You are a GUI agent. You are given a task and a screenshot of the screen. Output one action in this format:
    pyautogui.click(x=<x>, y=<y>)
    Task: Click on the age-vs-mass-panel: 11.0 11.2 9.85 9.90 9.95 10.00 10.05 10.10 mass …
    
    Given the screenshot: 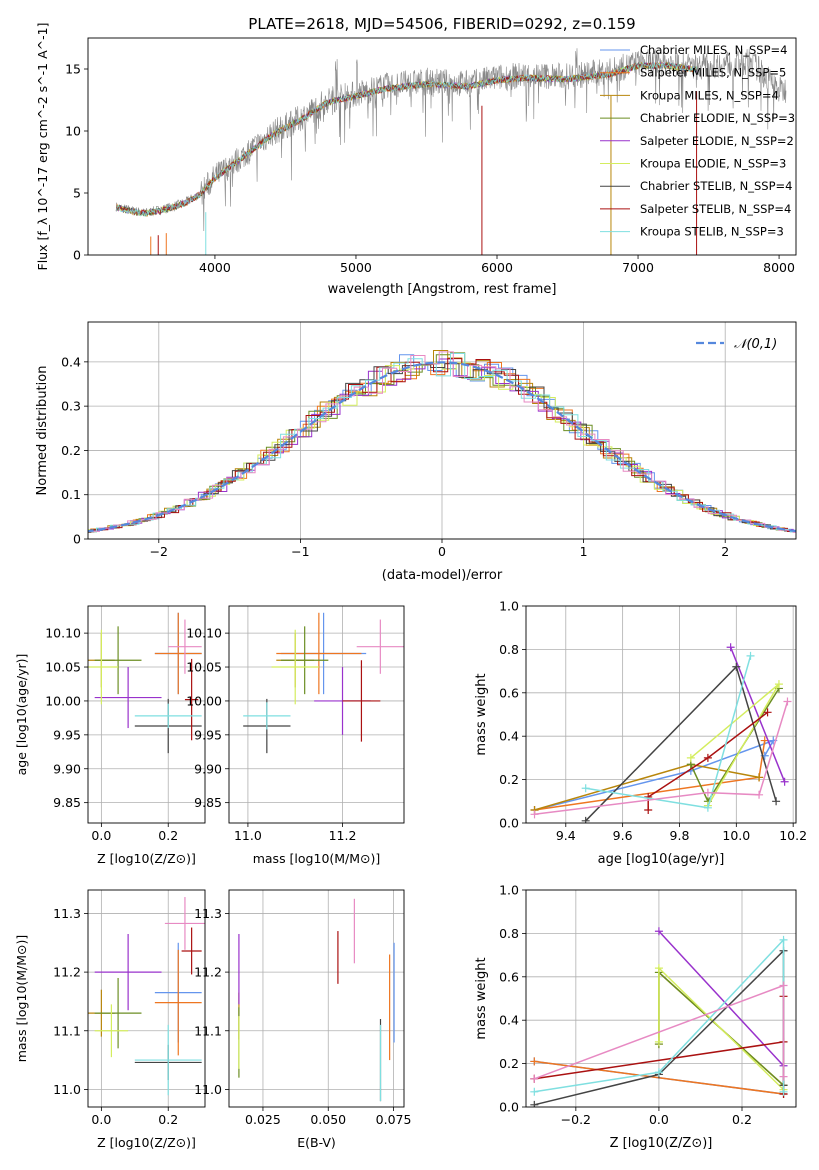 What is the action you would take?
    pyautogui.click(x=295, y=735)
    